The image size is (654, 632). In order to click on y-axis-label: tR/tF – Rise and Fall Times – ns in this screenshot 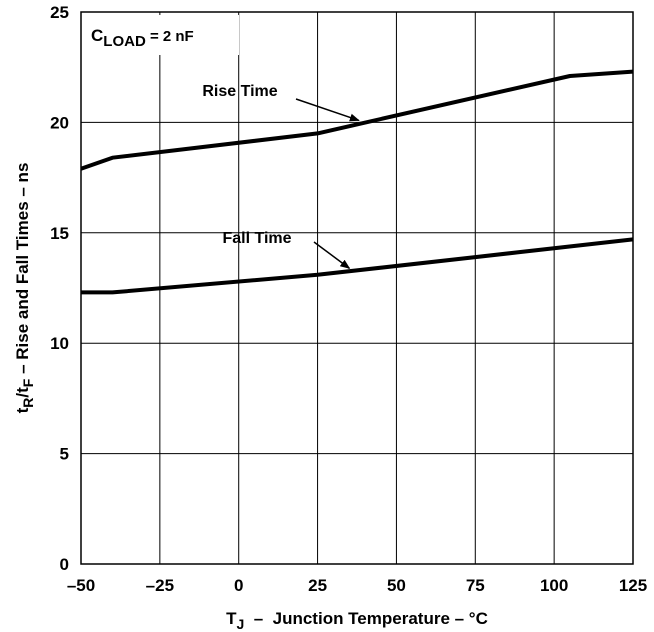, I will do `click(24, 288)`.